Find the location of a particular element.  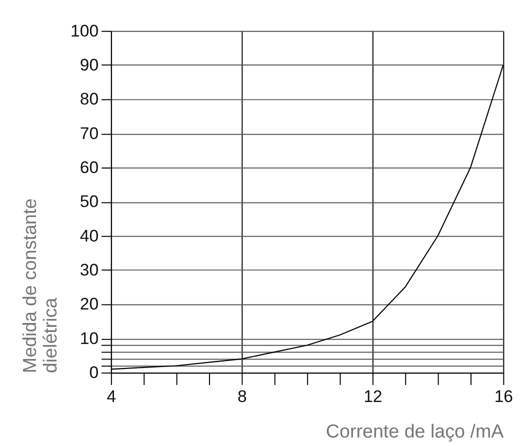

x-axis-title: Corrente de laço /mA is located at coordinates (415, 431).